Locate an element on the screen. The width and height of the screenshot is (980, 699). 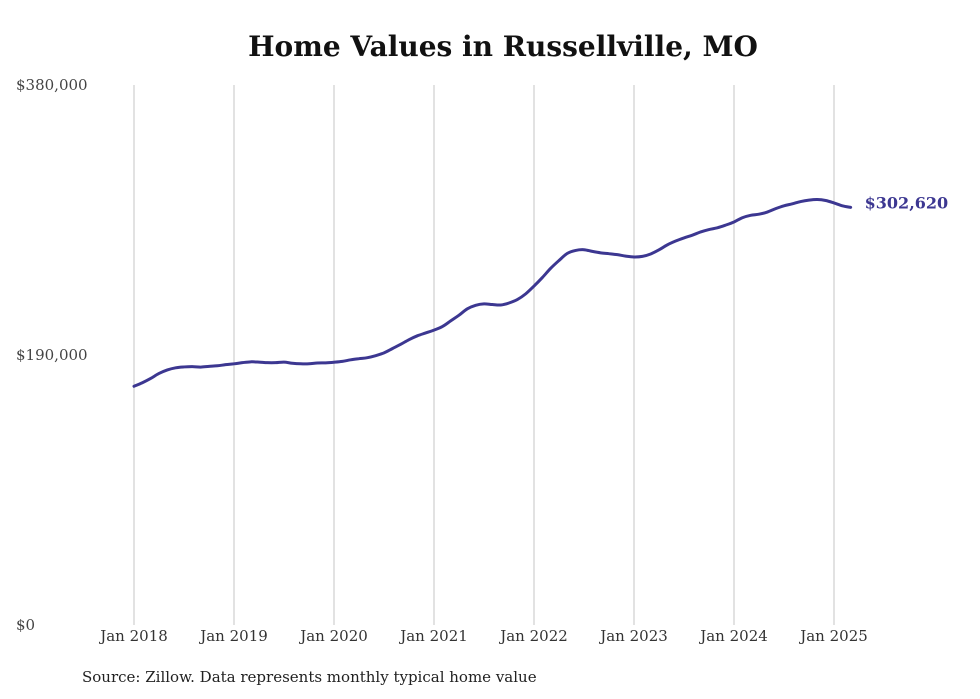
x-tick-label: Jan 2023 is located at coordinates (633, 636).